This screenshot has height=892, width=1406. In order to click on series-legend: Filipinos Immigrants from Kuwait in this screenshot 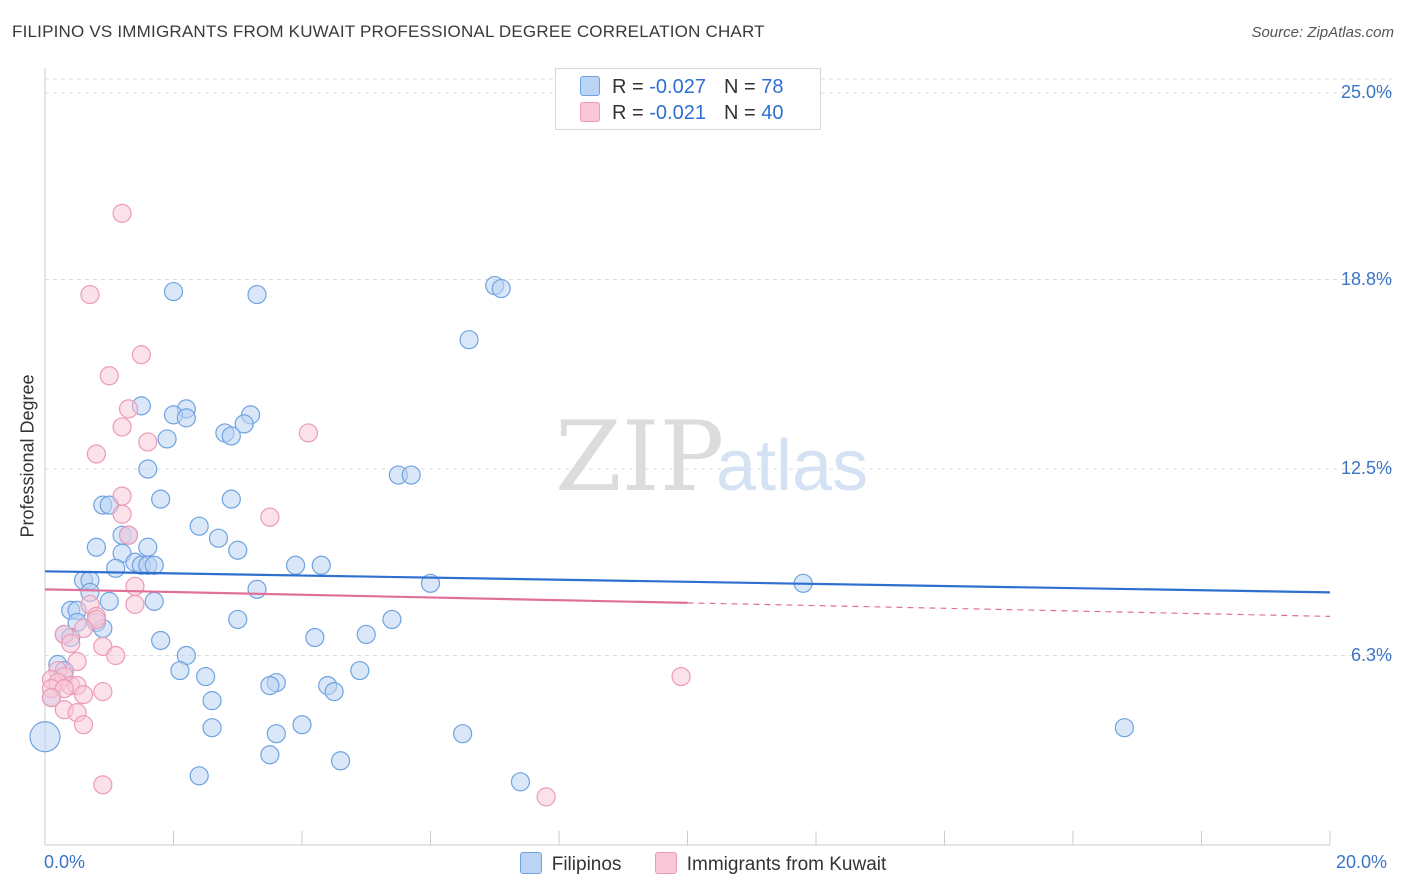, I will do `click(703, 864)`.